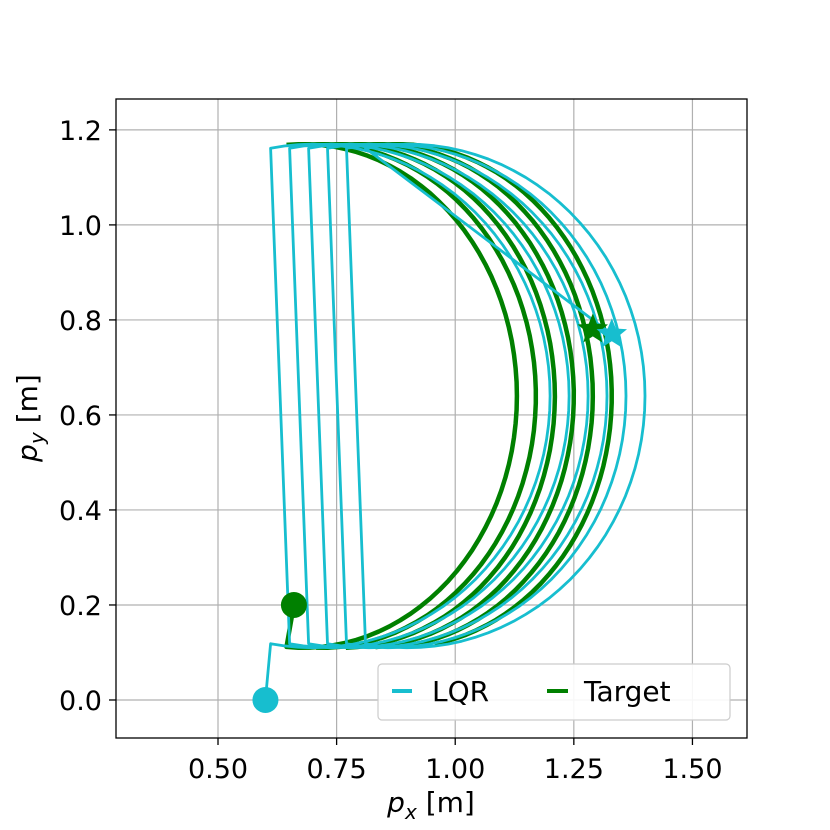 The image size is (830, 830). Describe the element at coordinates (265, 699) in the screenshot. I see `lqr-start-marker` at that location.